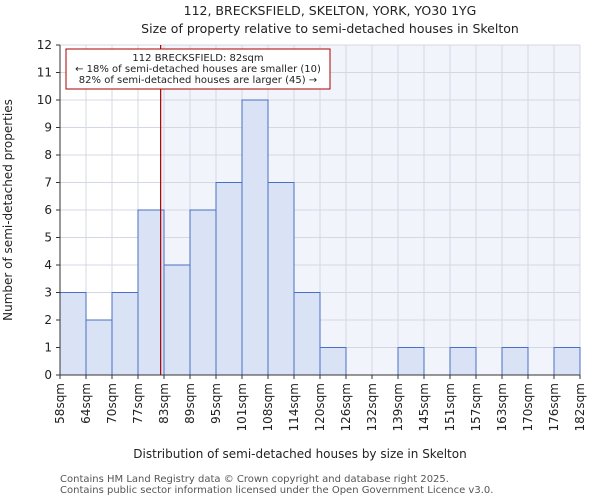 The image size is (600, 500). I want to click on x-tick-label: 132sqm, so click(372, 407).